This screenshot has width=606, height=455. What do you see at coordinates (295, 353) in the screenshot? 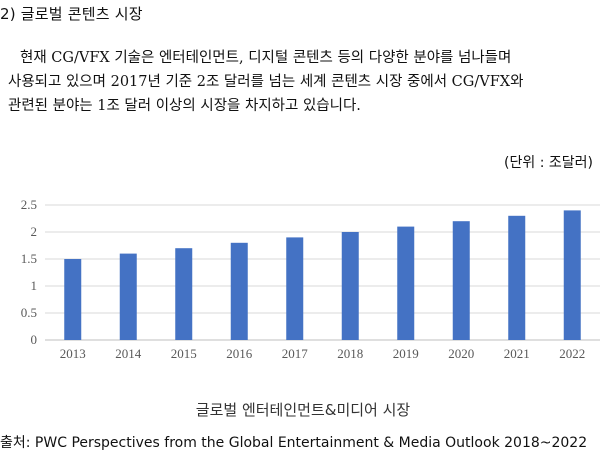
I see `x-tick-label: 2017` at bounding box center [295, 353].